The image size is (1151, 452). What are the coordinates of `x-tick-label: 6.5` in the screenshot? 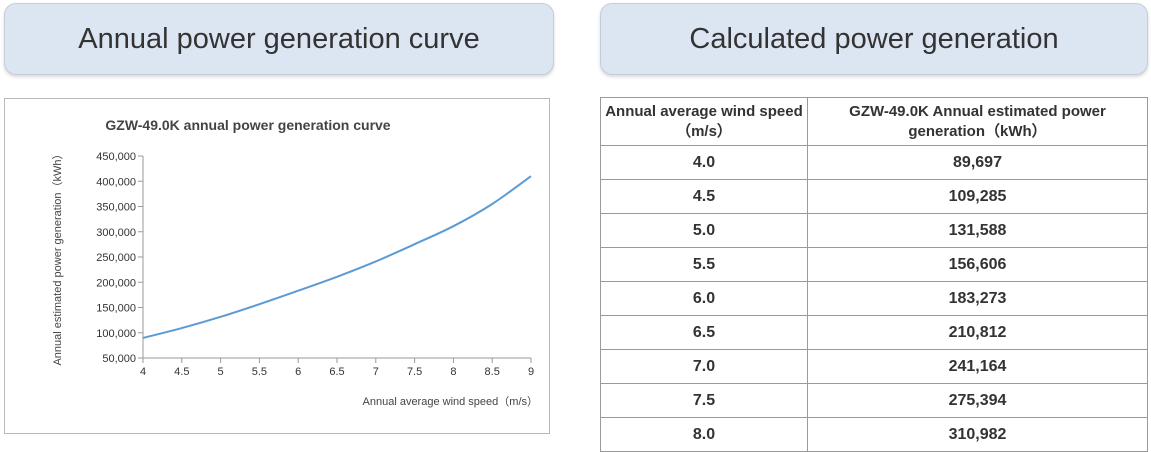 It's located at (336, 372).